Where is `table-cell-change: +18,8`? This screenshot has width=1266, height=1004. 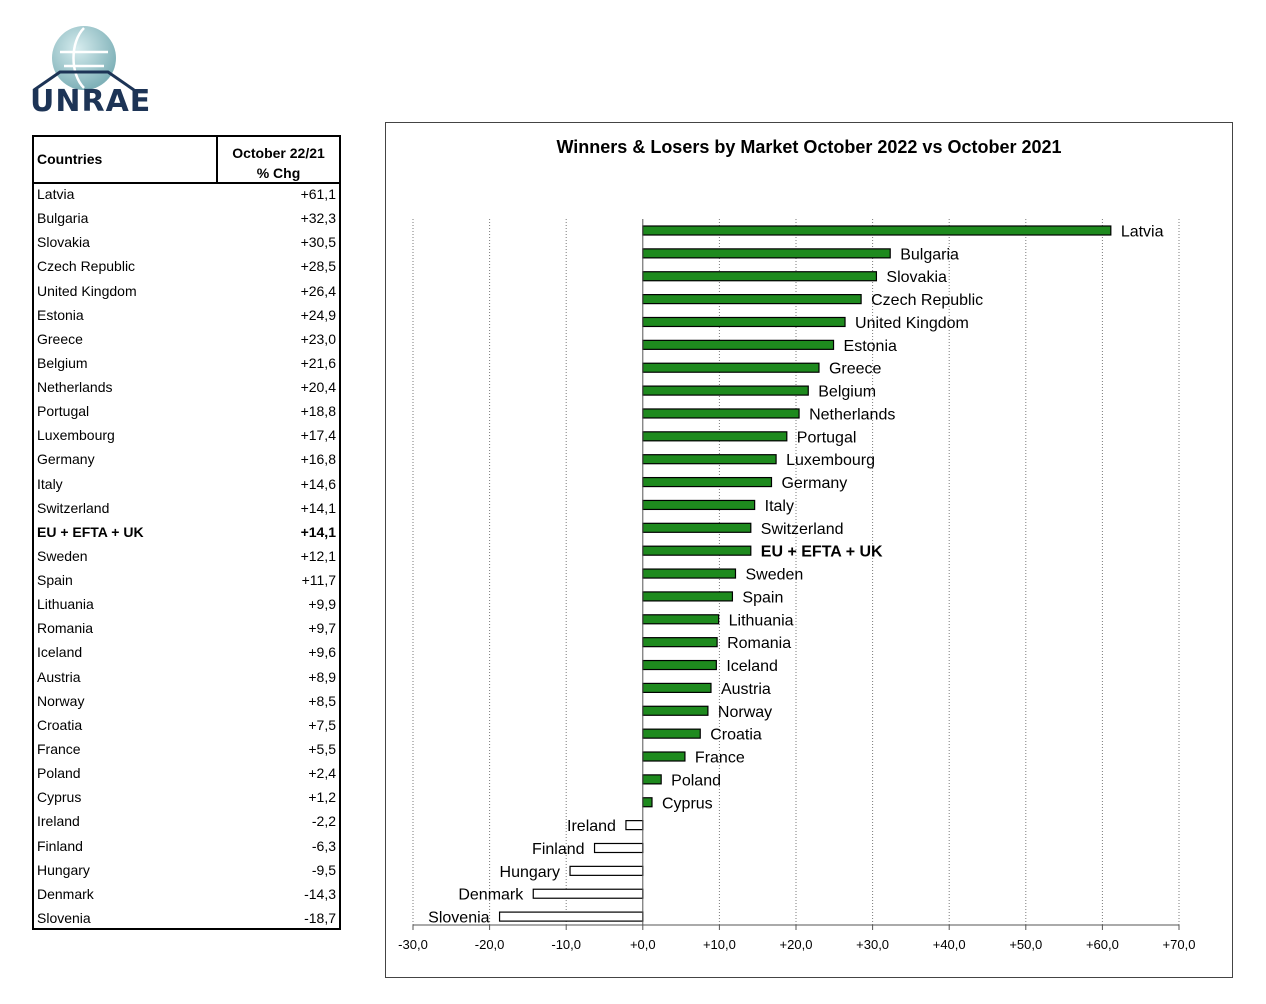 table-cell-change: +18,8 is located at coordinates (318, 411).